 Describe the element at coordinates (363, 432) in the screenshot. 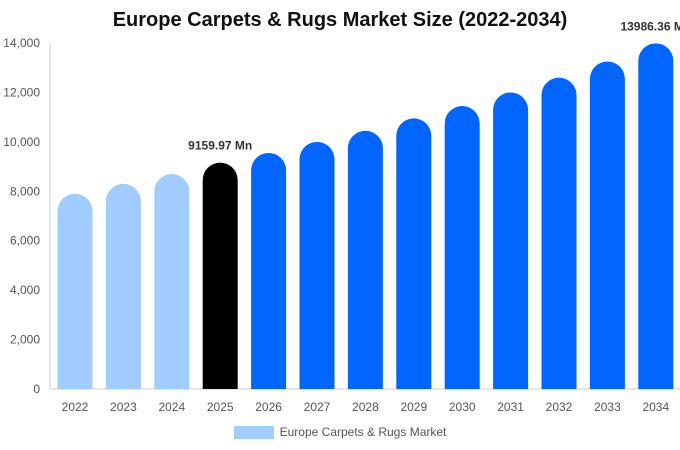

I see `legend-label: Europe Carpets & Rugs Market` at that location.